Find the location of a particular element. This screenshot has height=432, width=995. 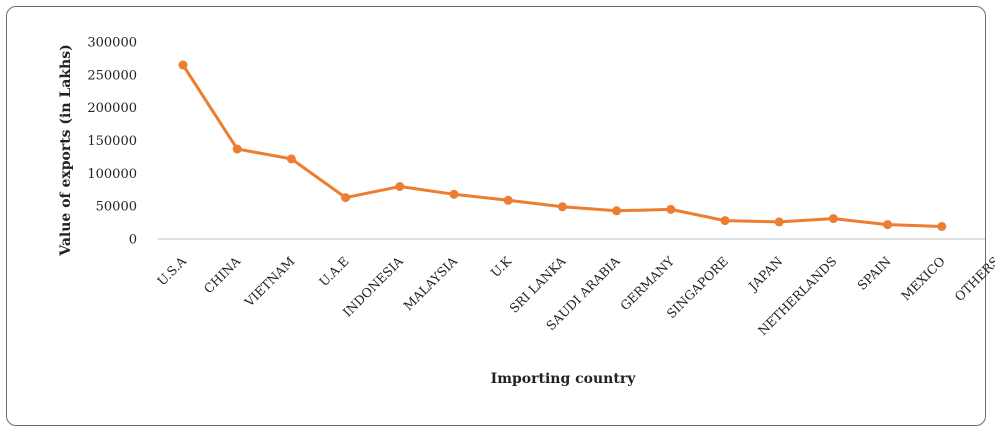

x-tick-label: CHINA is located at coordinates (222, 274).